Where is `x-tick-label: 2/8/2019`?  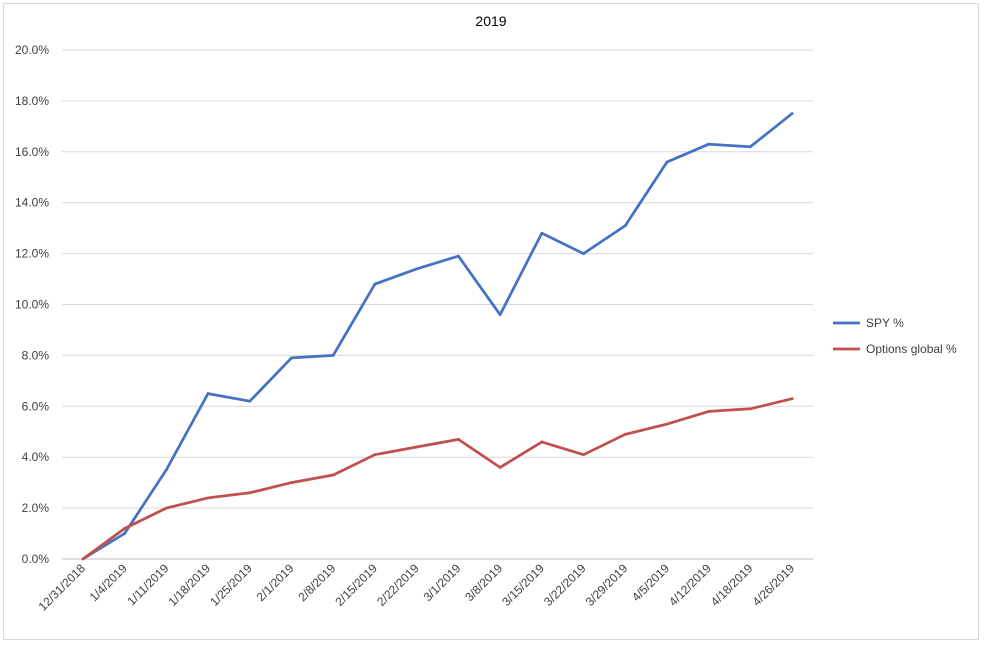
x-tick-label: 2/8/2019 is located at coordinates (316, 582).